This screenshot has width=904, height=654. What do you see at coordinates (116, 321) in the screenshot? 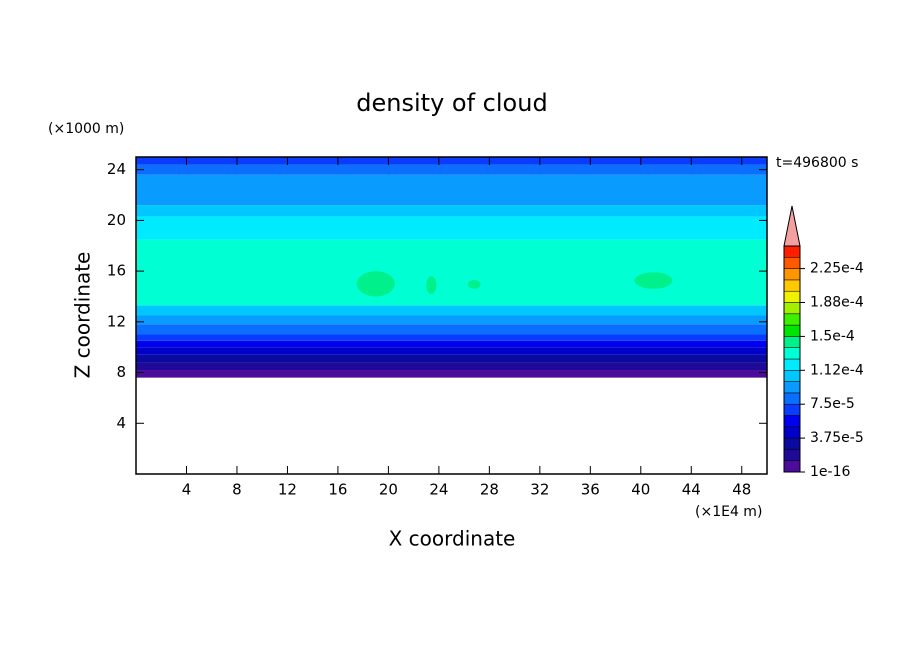
I see `y-tick-label: 12` at bounding box center [116, 321].